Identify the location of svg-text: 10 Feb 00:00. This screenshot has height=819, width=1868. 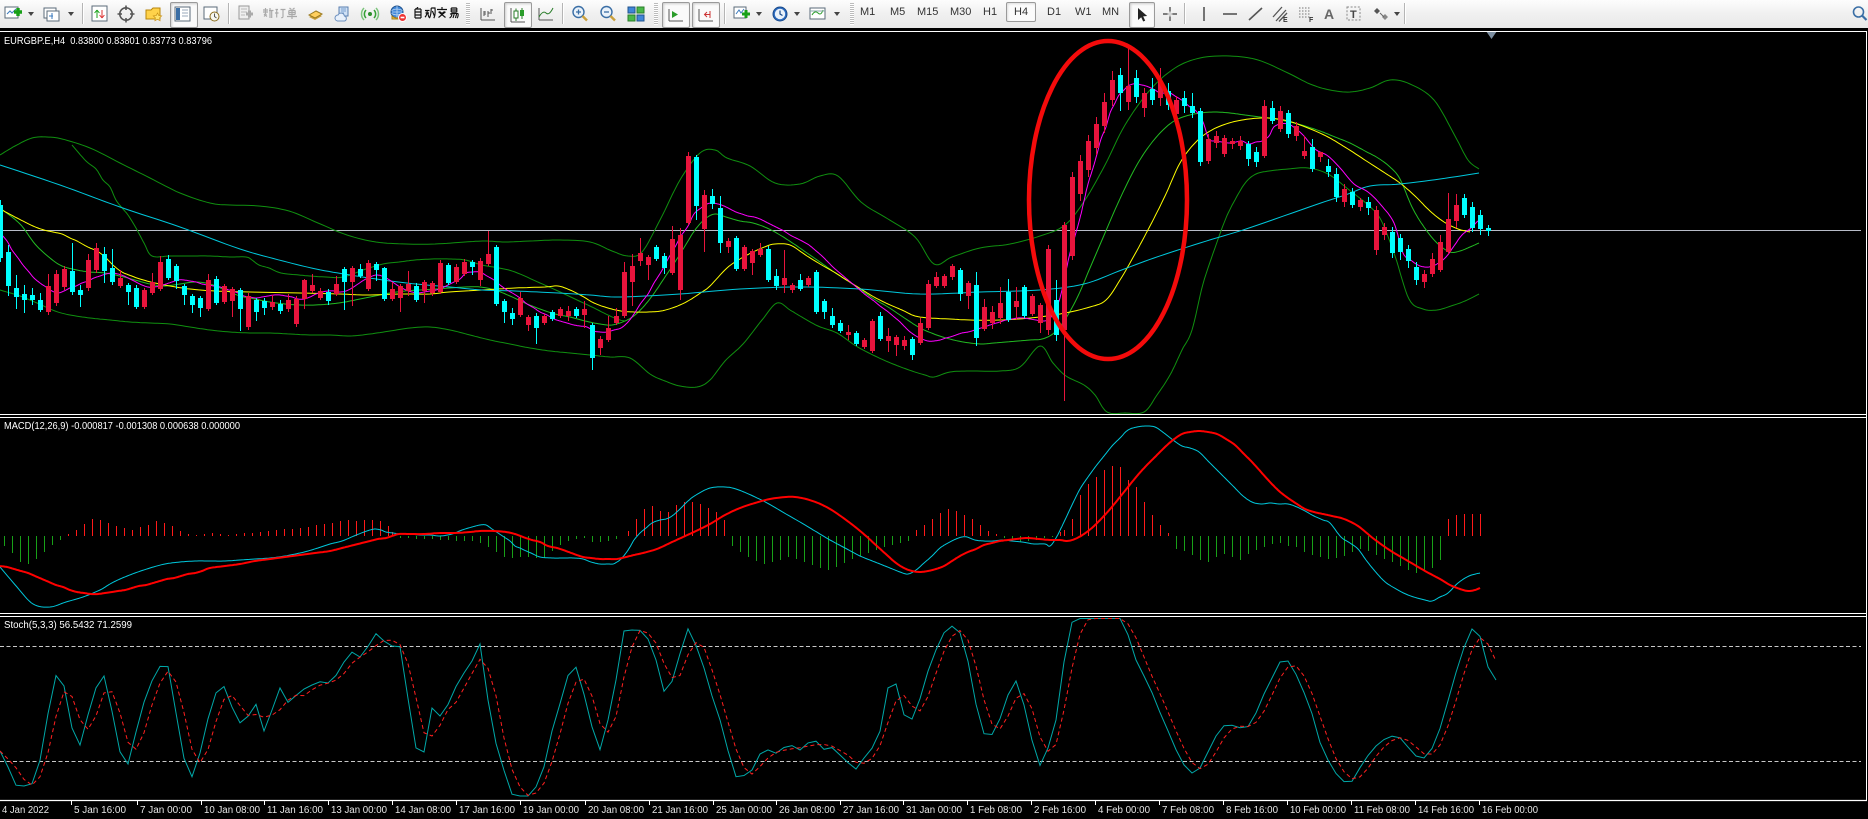
(1318, 810).